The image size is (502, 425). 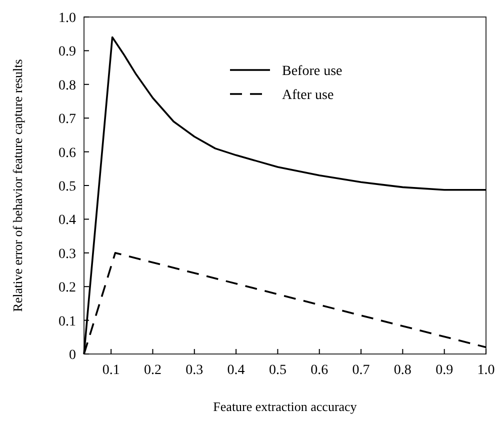 What do you see at coordinates (67, 254) in the screenshot?
I see `y-tick-label: 0.3` at bounding box center [67, 254].